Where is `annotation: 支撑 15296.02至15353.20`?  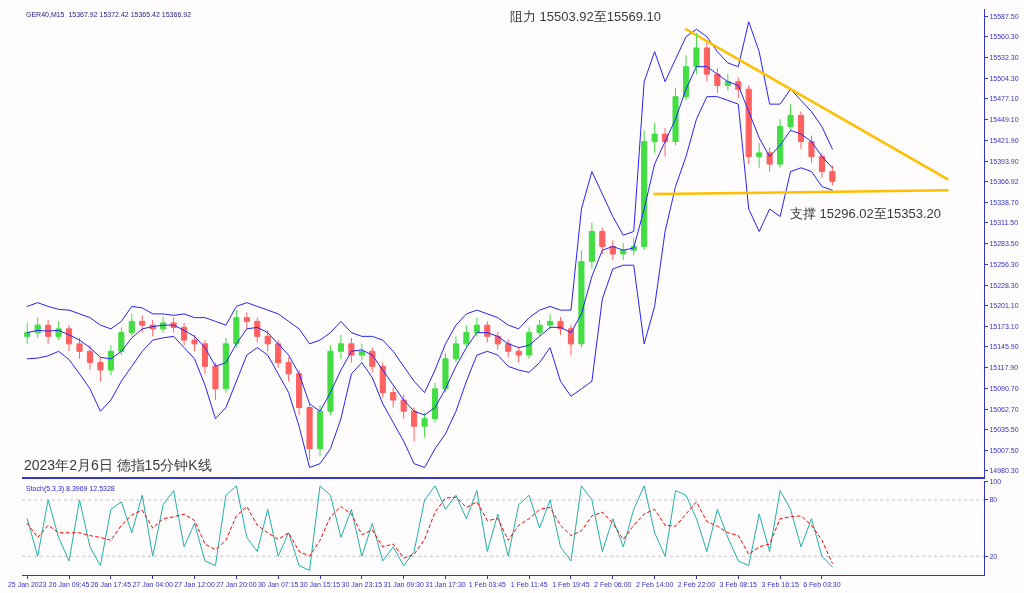 annotation: 支撑 15296.02至15353.20 is located at coordinates (866, 213).